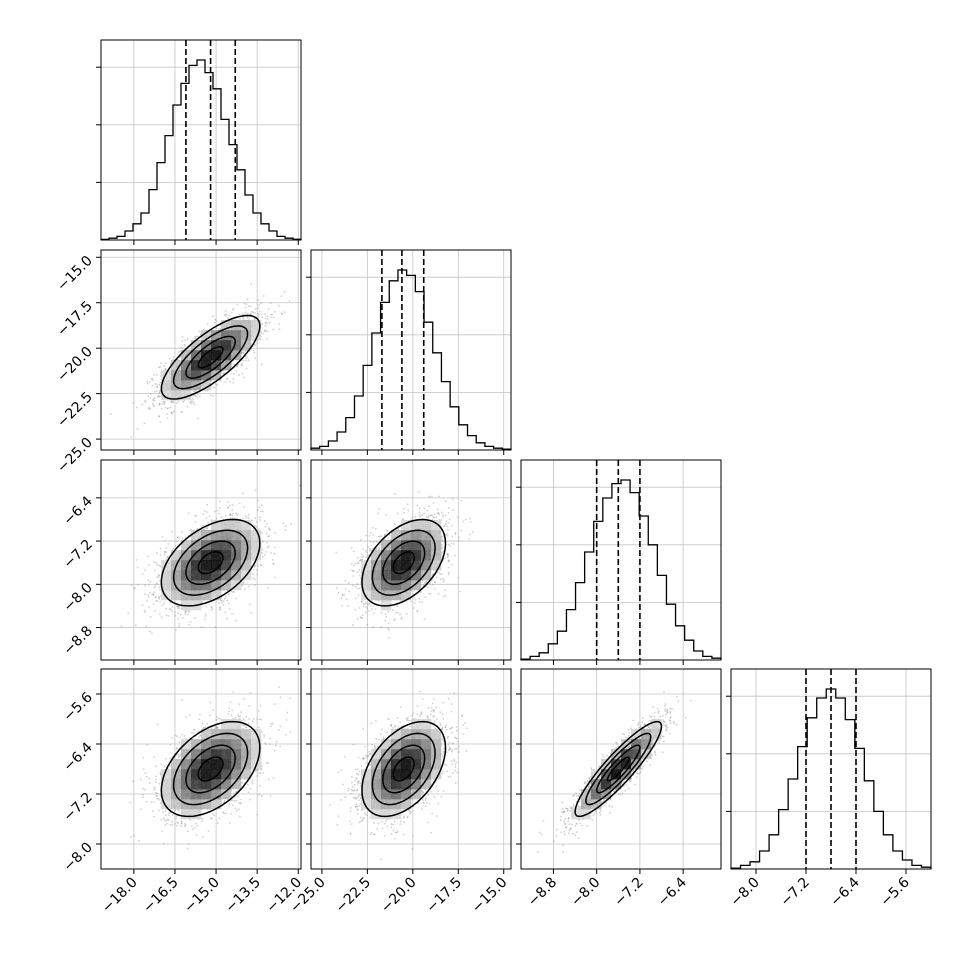 Image resolution: width=970 pixels, height=970 pixels. I want to click on x-tick-label: −8.0, so click(744, 892).